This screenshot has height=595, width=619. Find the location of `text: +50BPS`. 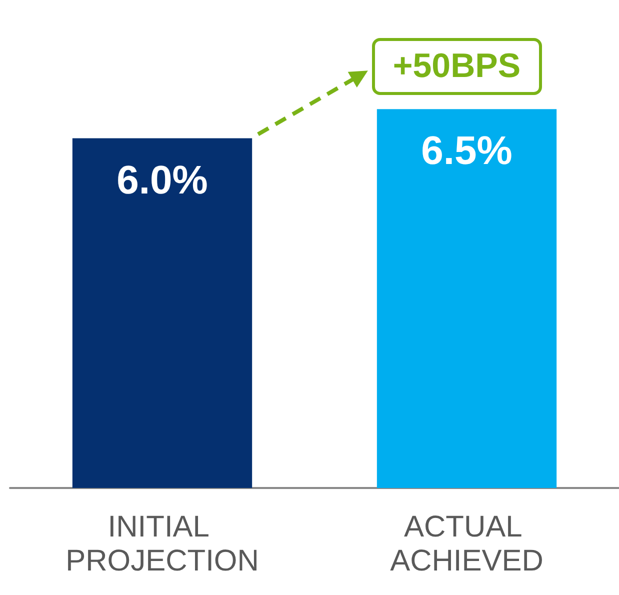

text: +50BPS is located at coordinates (457, 67).